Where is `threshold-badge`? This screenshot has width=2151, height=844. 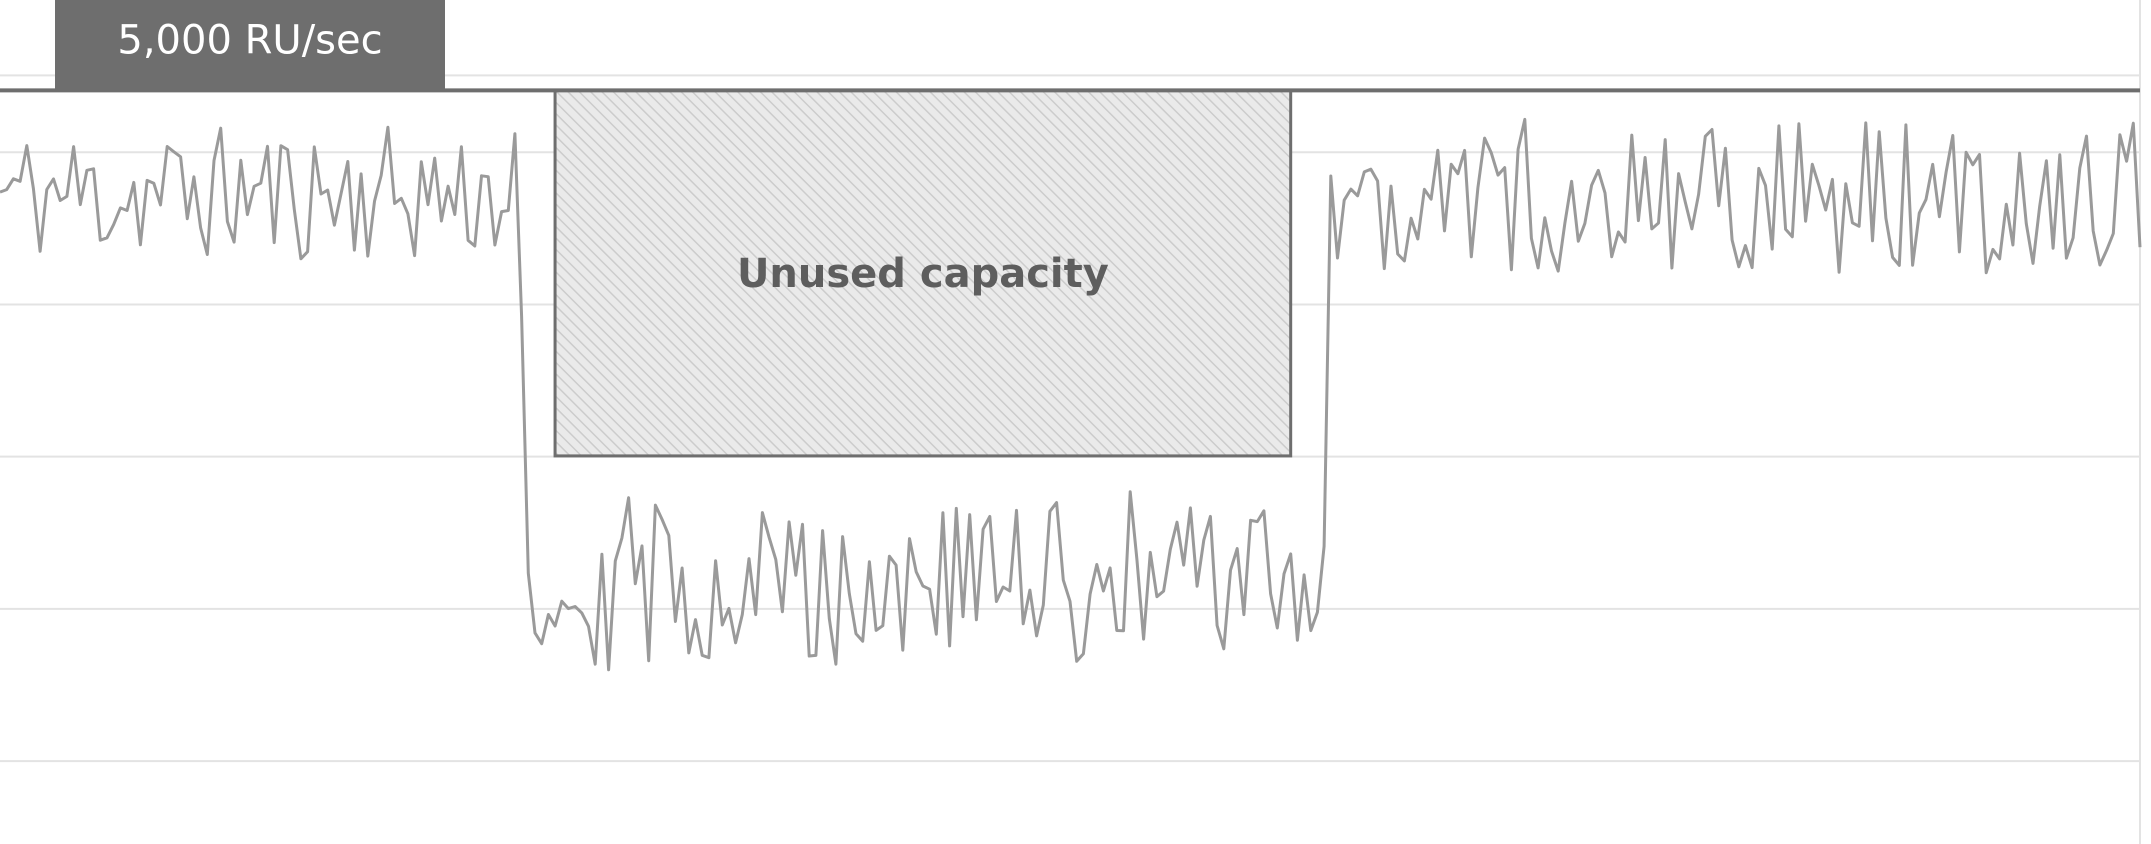 threshold-badge is located at coordinates (250, 45).